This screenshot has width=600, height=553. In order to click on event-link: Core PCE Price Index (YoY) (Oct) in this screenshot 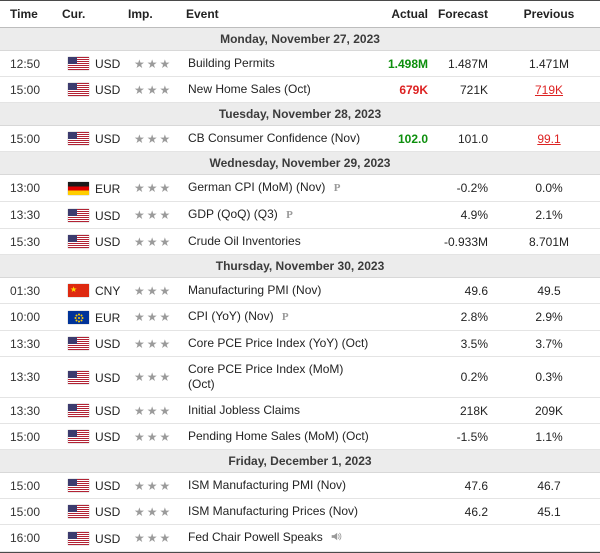, I will do `click(278, 343)`.